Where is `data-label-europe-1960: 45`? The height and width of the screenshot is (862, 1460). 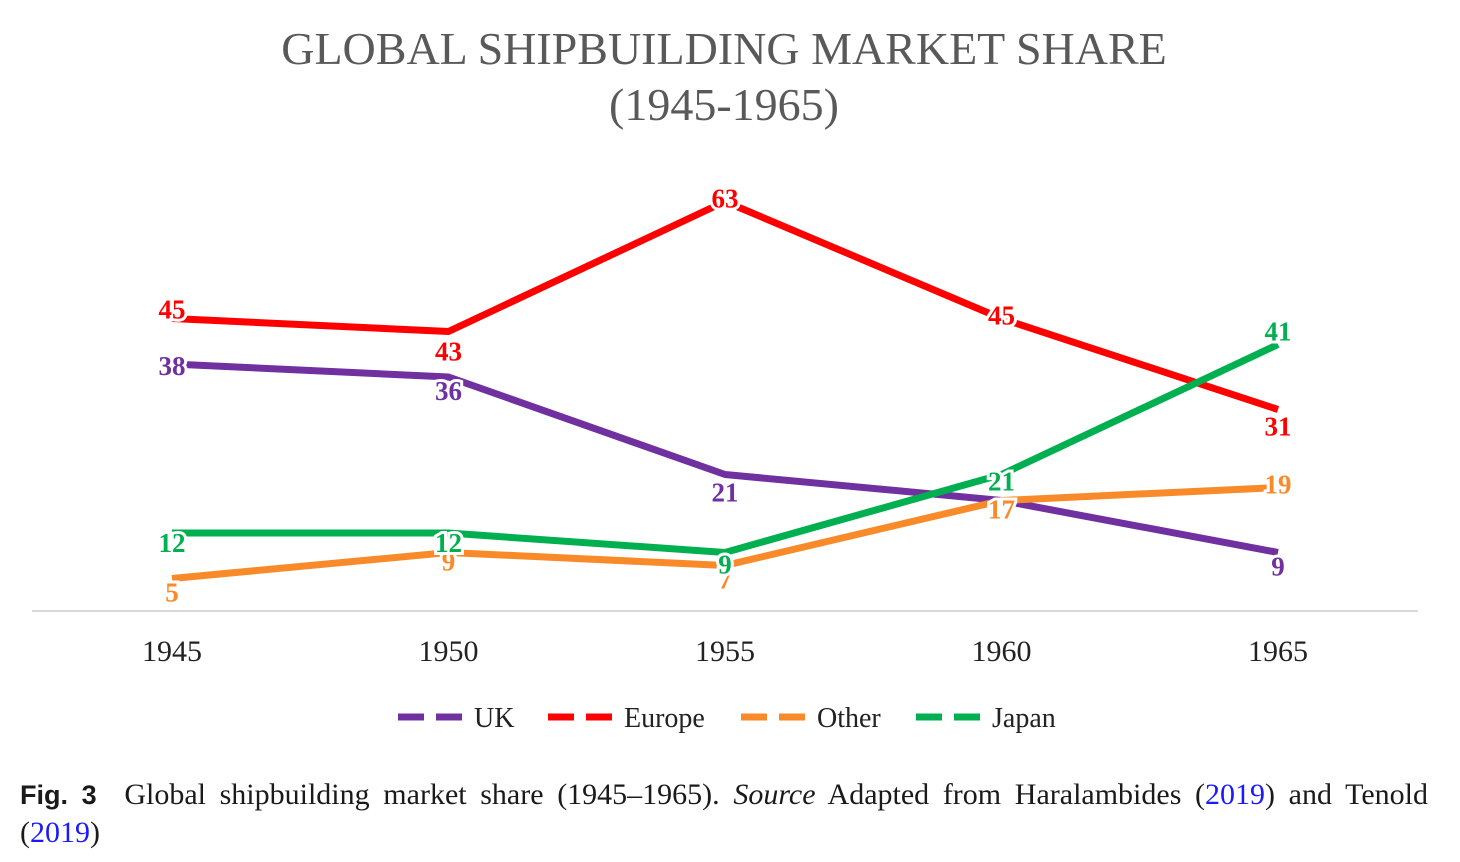
data-label-europe-1960: 45 is located at coordinates (1001, 316).